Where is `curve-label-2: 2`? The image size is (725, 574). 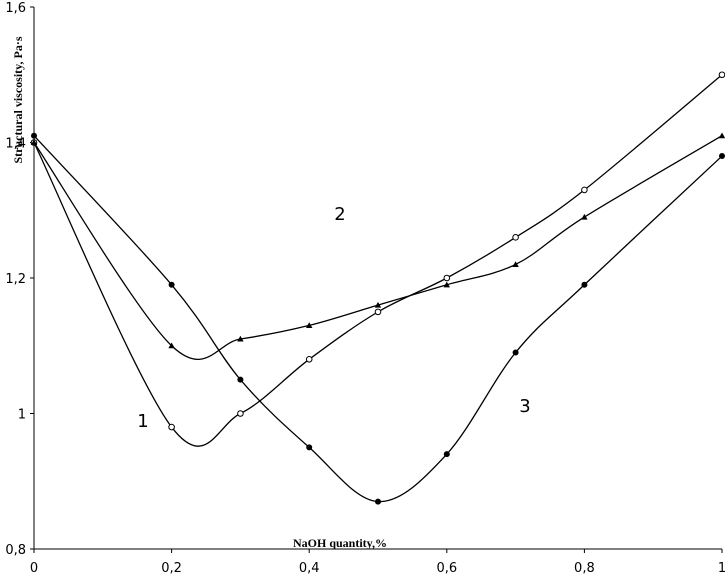
curve-label-2: 2 is located at coordinates (339, 214).